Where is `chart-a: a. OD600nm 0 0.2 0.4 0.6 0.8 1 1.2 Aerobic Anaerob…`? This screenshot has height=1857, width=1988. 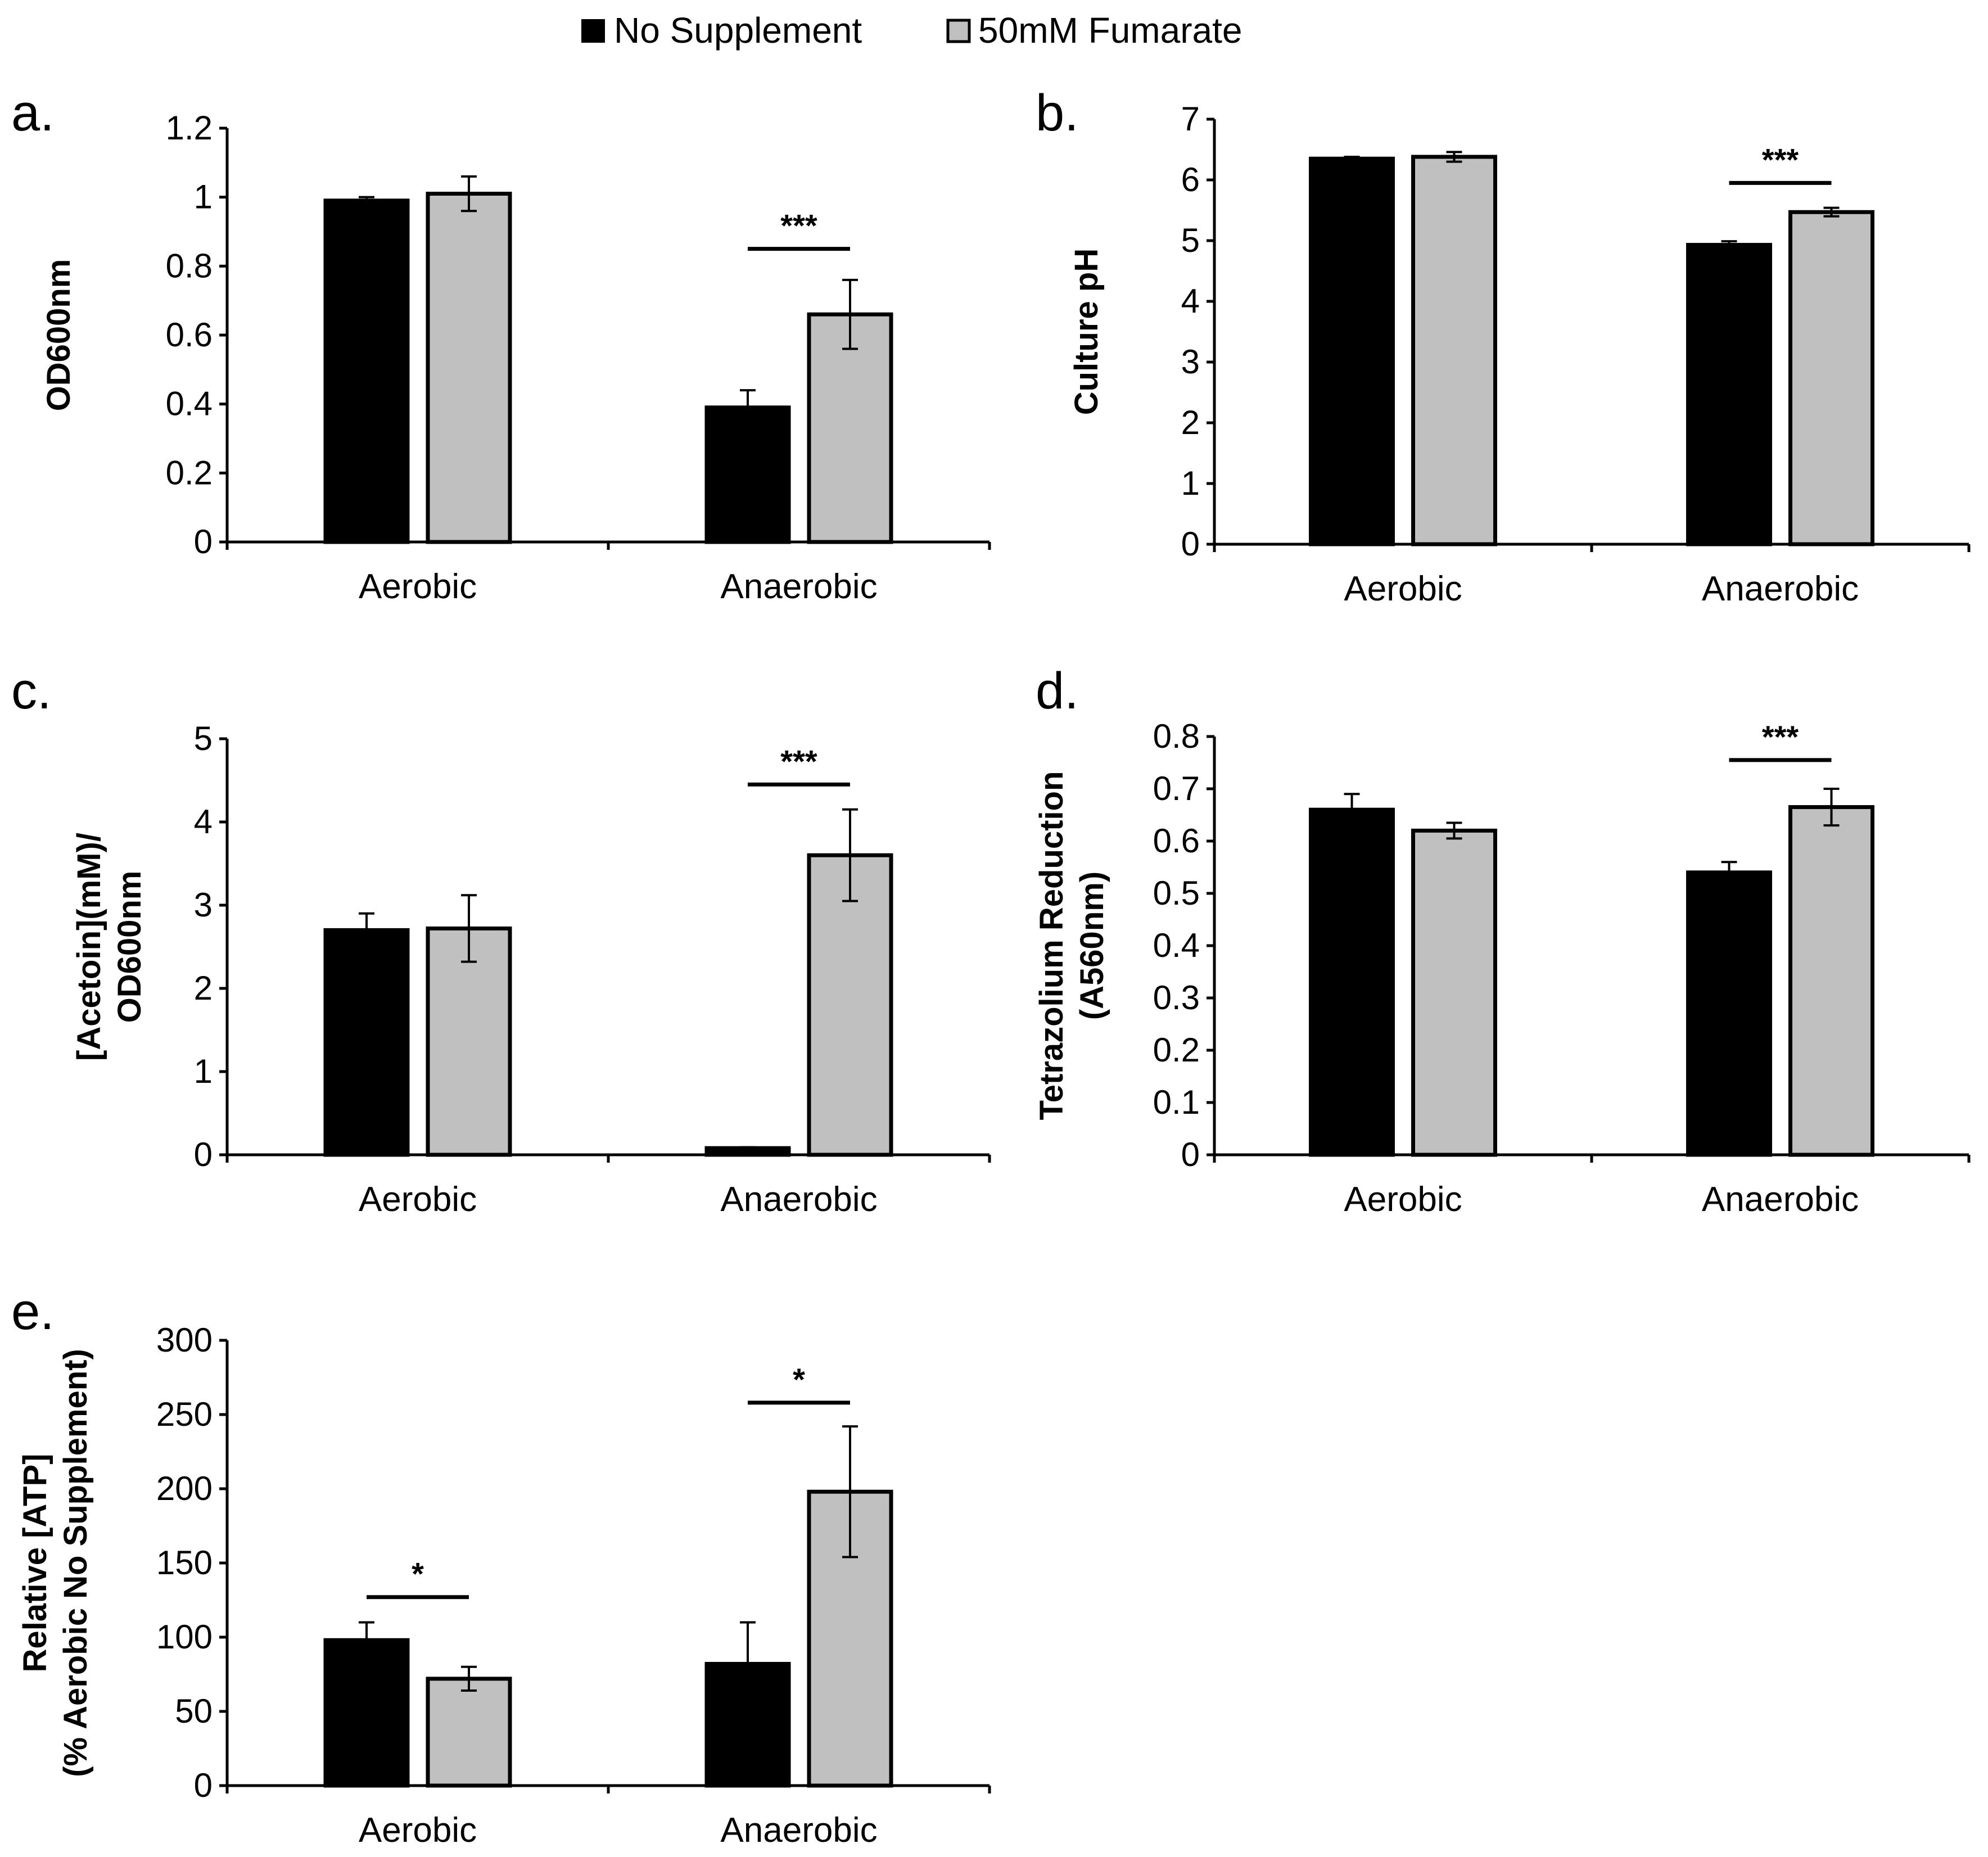 chart-a: a. OD600nm 0 0.2 0.4 0.6 0.8 1 1.2 Aerobic Anaerob… is located at coordinates (501, 345).